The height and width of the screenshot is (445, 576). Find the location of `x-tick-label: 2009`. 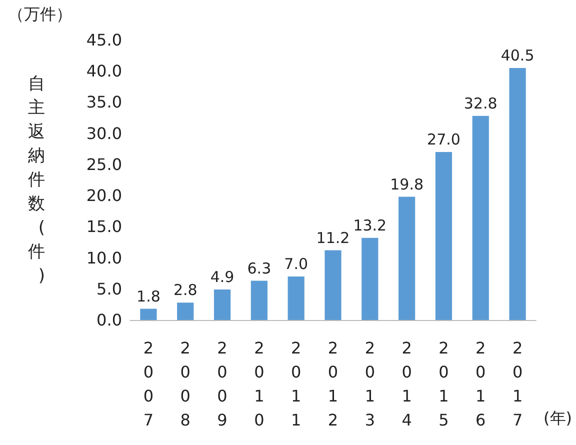

x-tick-label: 2009 is located at coordinates (222, 384).